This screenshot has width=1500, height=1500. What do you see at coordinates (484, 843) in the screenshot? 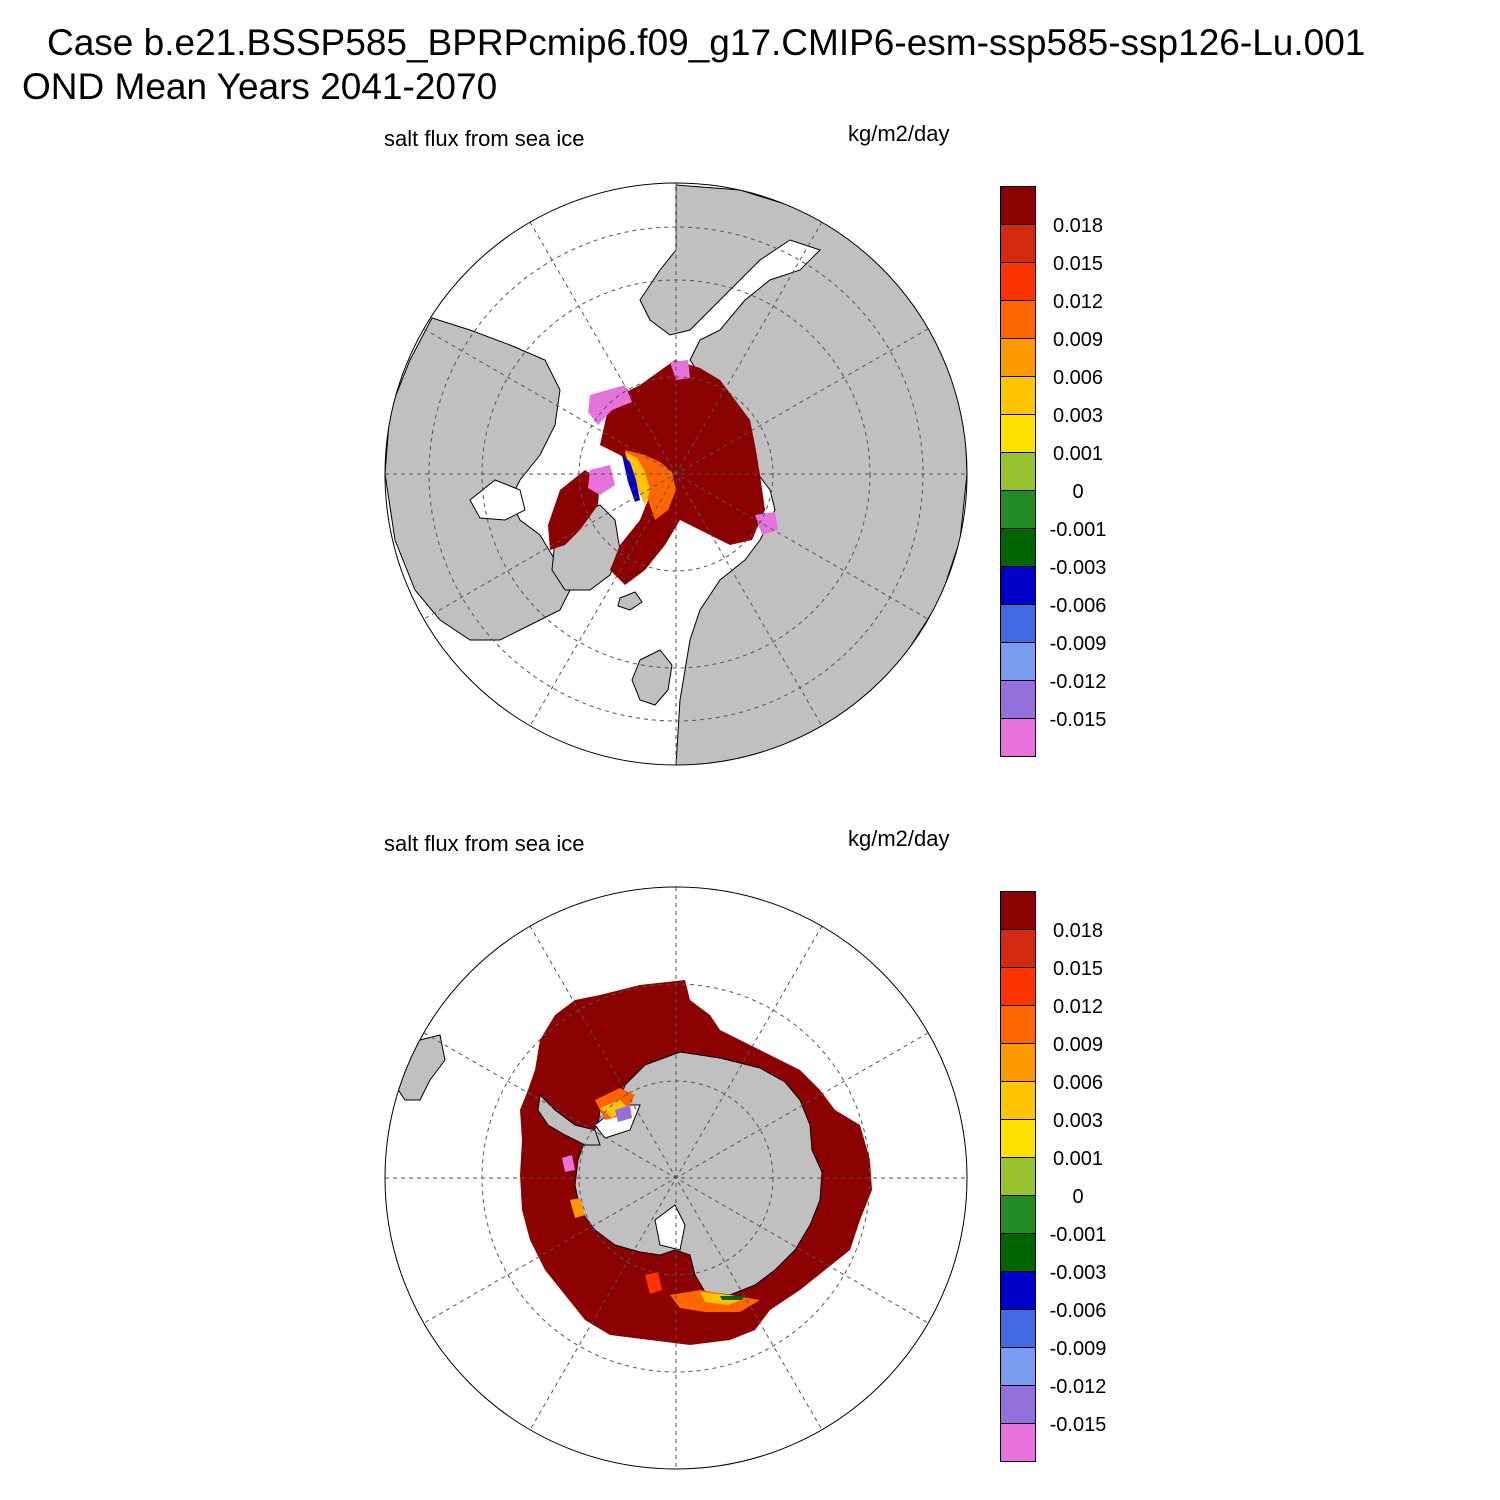
I see `panel-south-variable: salt flux from sea ice` at bounding box center [484, 843].